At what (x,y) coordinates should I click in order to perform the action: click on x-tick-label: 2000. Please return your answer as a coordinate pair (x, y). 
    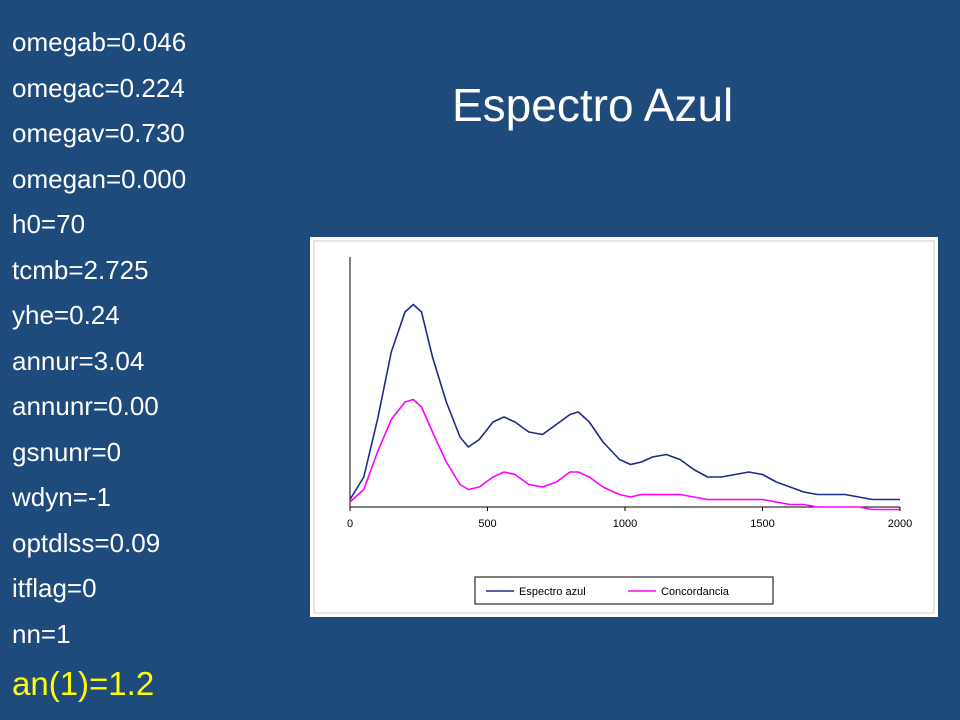
    Looking at the image, I should click on (900, 524).